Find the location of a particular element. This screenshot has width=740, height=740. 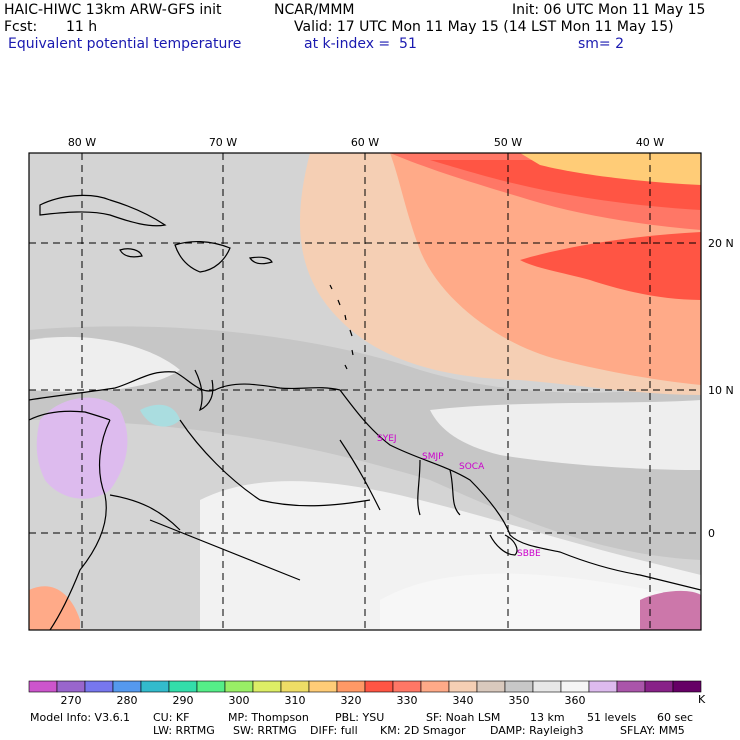

colorbar-tick-label: 300 is located at coordinates (239, 700).